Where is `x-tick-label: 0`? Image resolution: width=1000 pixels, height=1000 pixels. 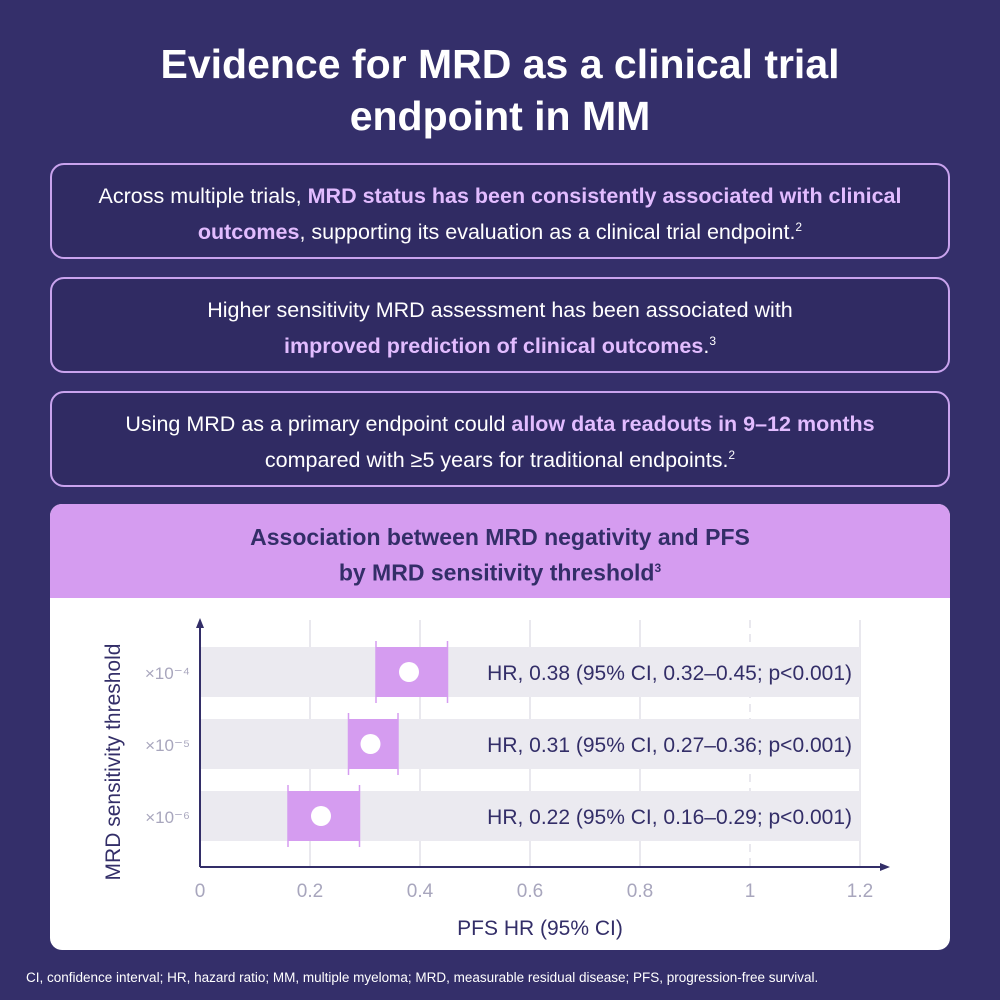 x-tick-label: 0 is located at coordinates (200, 891).